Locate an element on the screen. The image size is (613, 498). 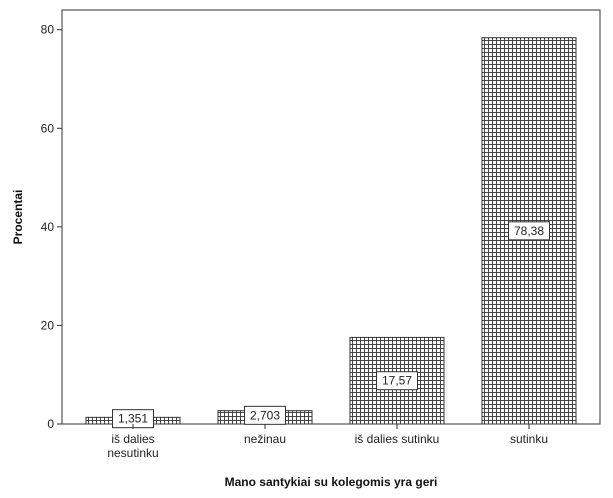
data-label: 2,703 is located at coordinates (265, 415).